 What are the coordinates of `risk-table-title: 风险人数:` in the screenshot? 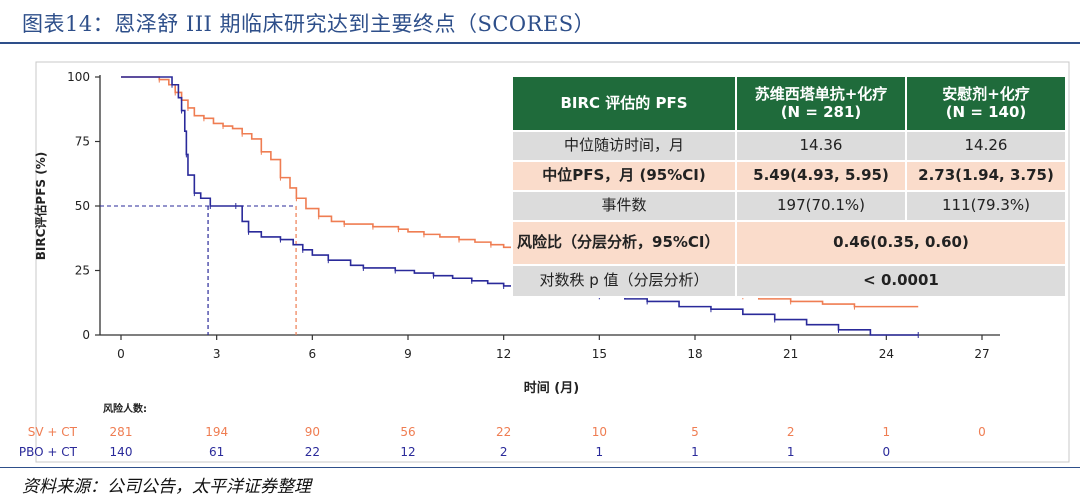 It's located at (125, 408).